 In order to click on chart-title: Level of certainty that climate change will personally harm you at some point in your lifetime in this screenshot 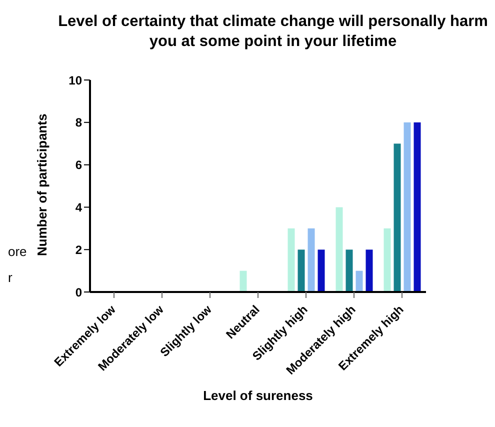, I will do `click(273, 32)`.